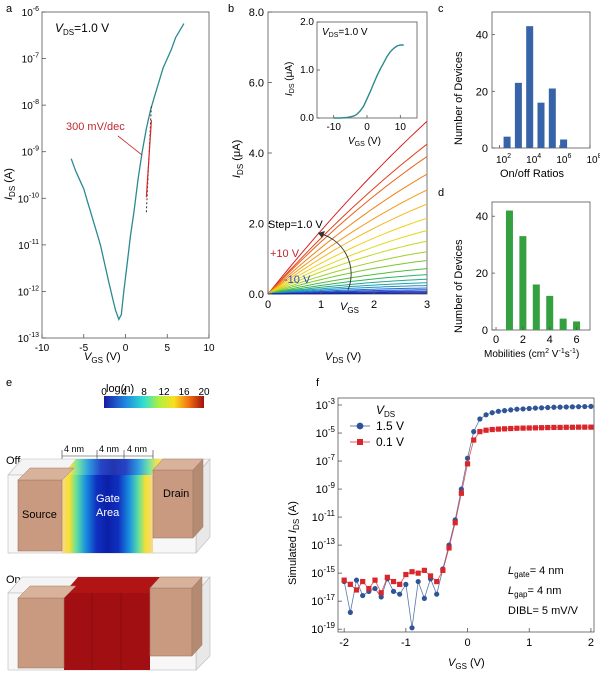 The height and width of the screenshot is (674, 600). Describe the element at coordinates (231, 9) in the screenshot. I see `panel-letter-b: b` at that location.